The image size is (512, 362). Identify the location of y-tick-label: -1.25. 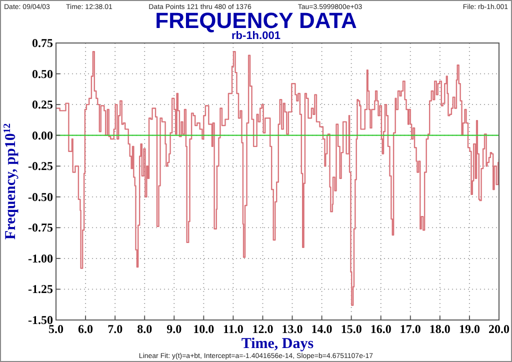
(40, 289).